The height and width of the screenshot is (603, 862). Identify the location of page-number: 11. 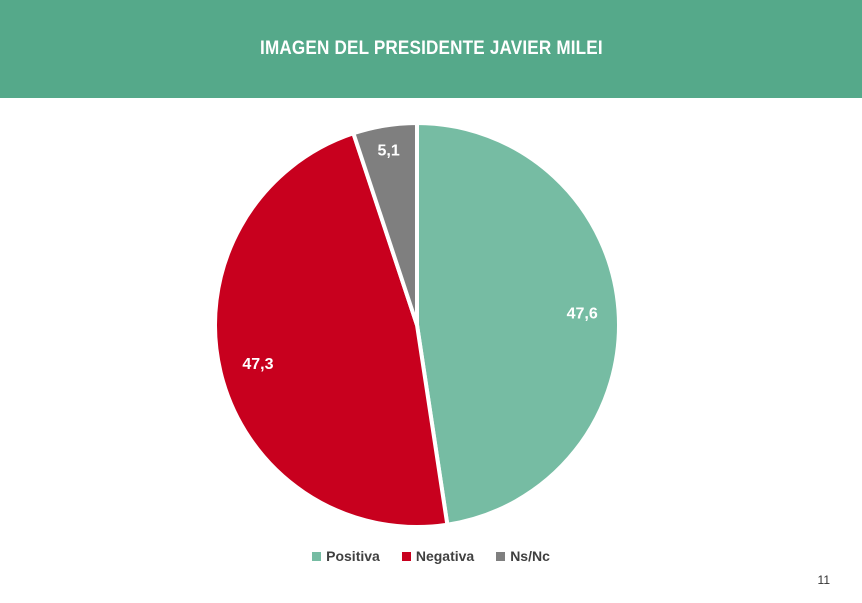
(823, 580).